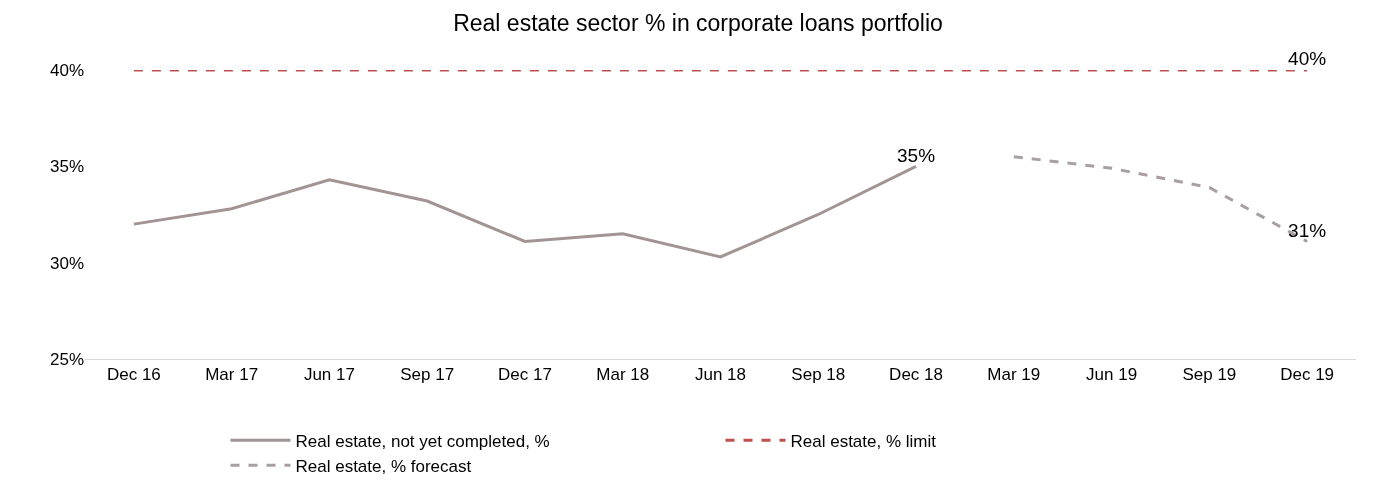 The width and height of the screenshot is (1396, 496). I want to click on x-tick-label: Dec 17, so click(525, 375).